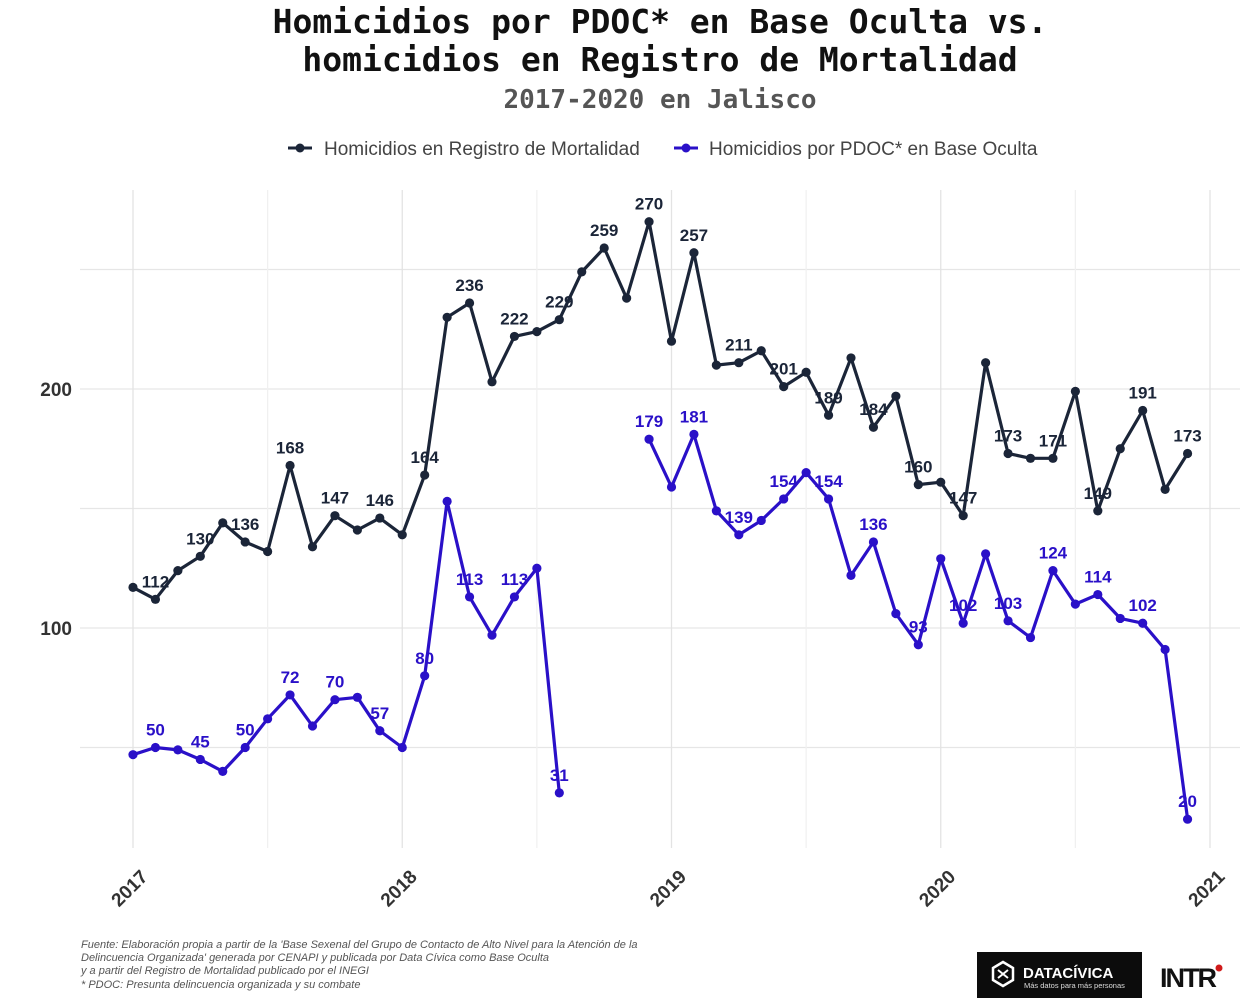  What do you see at coordinates (200, 741) in the screenshot?
I see `data-label: 45` at bounding box center [200, 741].